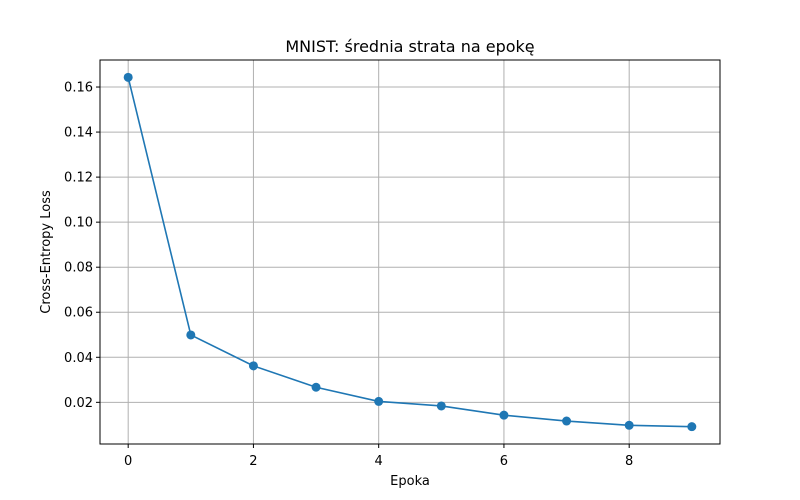 The height and width of the screenshot is (500, 800). What do you see at coordinates (128, 461) in the screenshot?
I see `x-tick-label: 0` at bounding box center [128, 461].